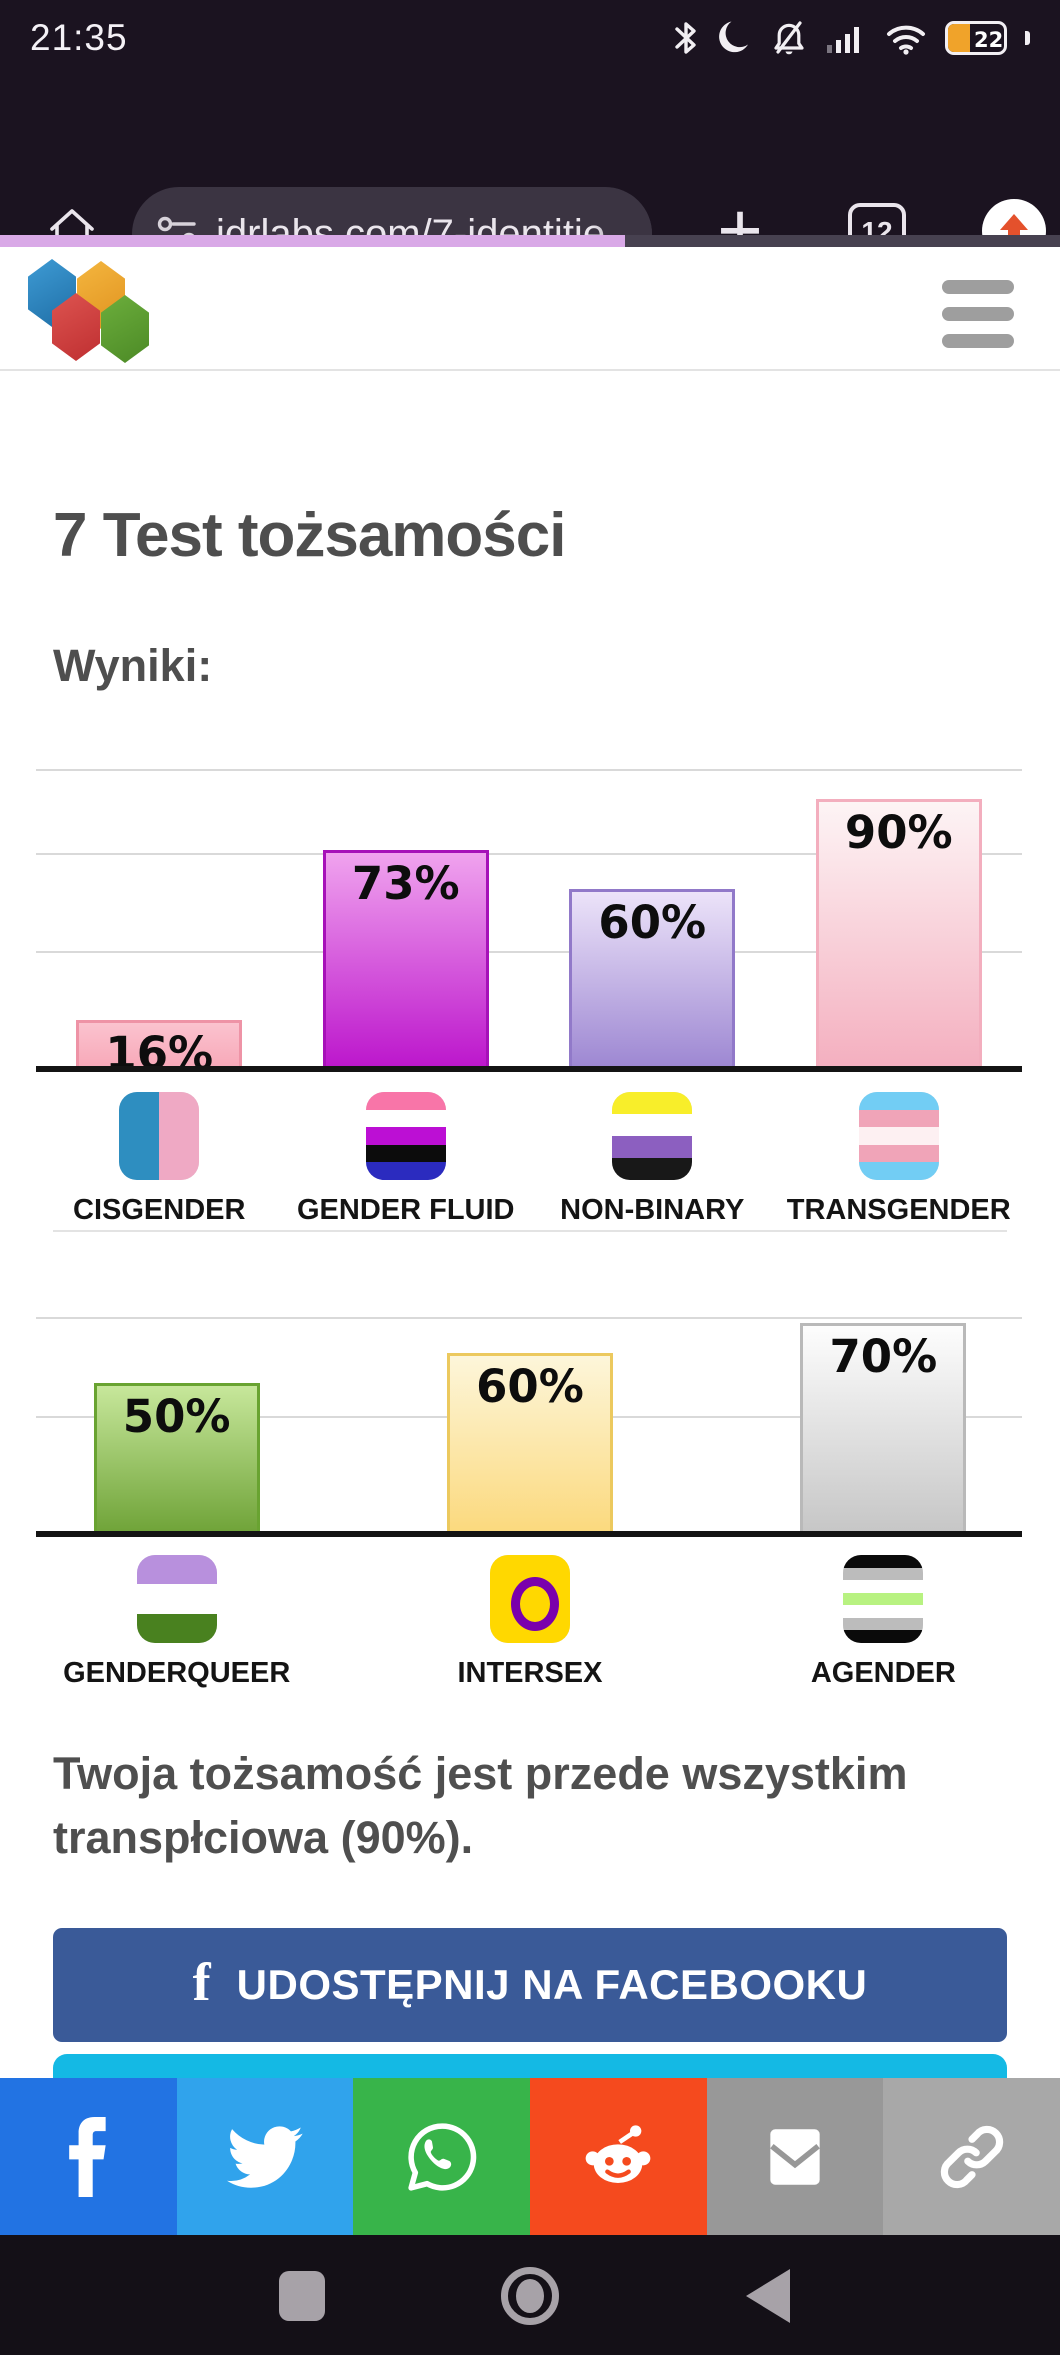 This screenshot has width=1060, height=2355. I want to click on flag-intersex, so click(529, 1599).